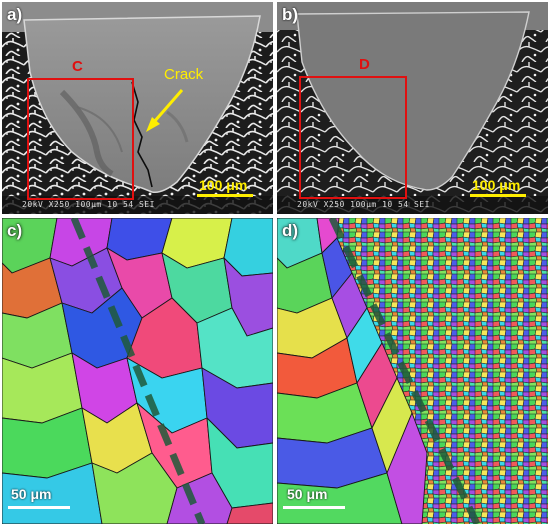 This screenshot has width=550, height=526. I want to click on scale-label-a: 100 μm, so click(223, 185).